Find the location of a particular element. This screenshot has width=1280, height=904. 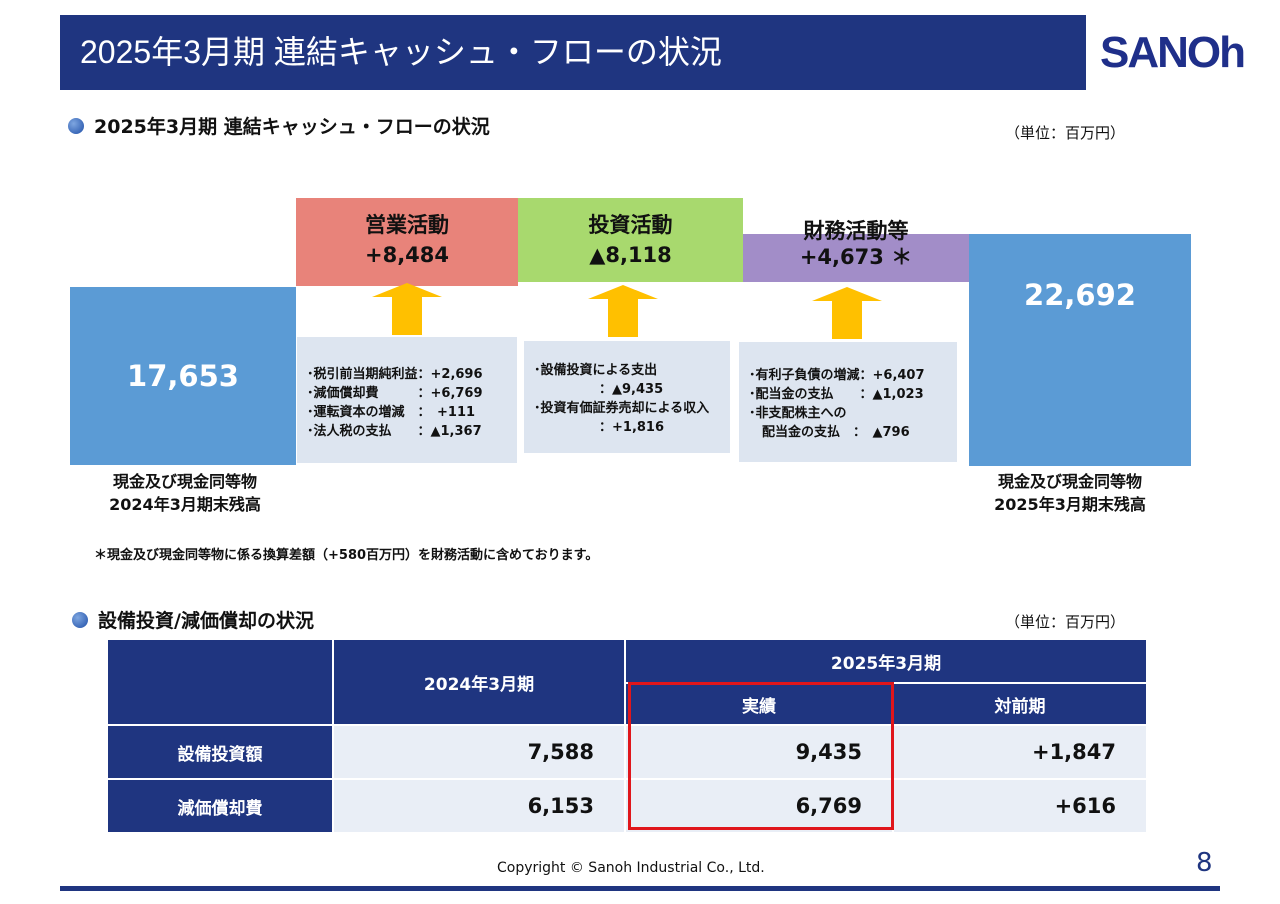

activity-value: +8,484 is located at coordinates (407, 255).